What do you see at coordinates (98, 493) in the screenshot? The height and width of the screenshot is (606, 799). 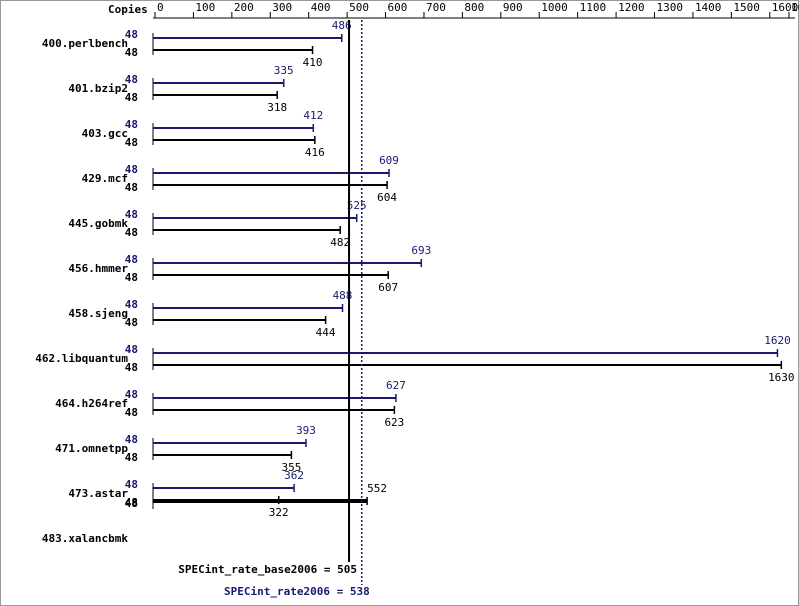 I see `benchmark-label: 473.astar` at bounding box center [98, 493].